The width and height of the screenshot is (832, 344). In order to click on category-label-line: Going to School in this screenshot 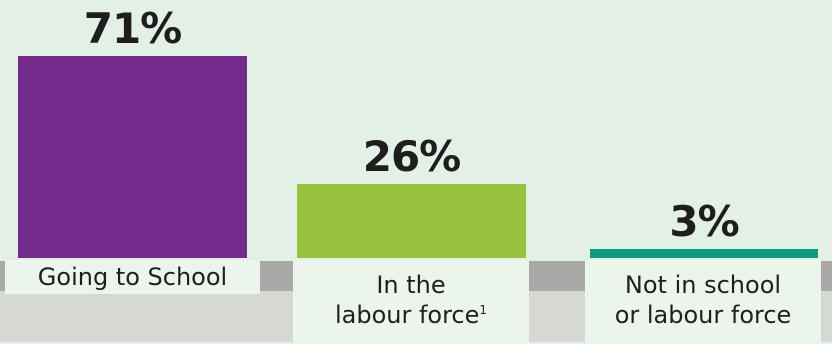, I will do `click(132, 277)`.